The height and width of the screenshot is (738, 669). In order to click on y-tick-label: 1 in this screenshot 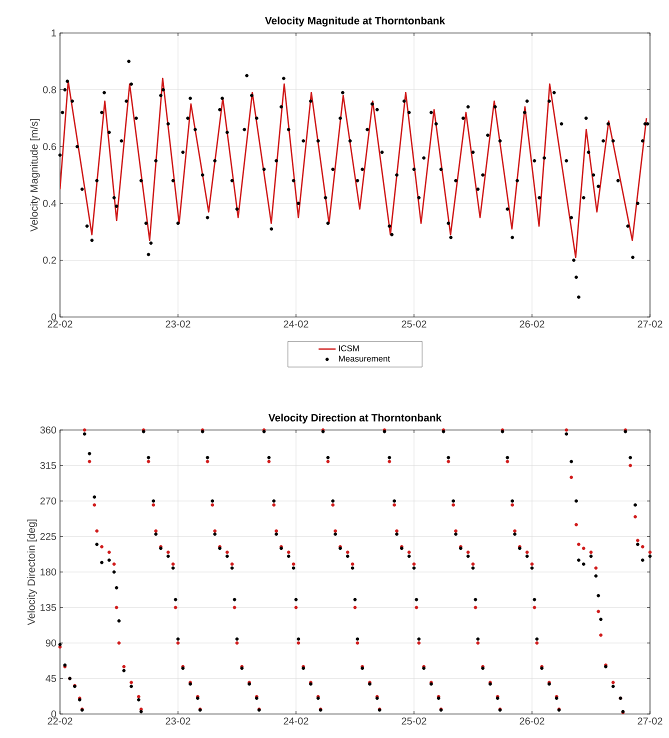, I will do `click(54, 33)`.